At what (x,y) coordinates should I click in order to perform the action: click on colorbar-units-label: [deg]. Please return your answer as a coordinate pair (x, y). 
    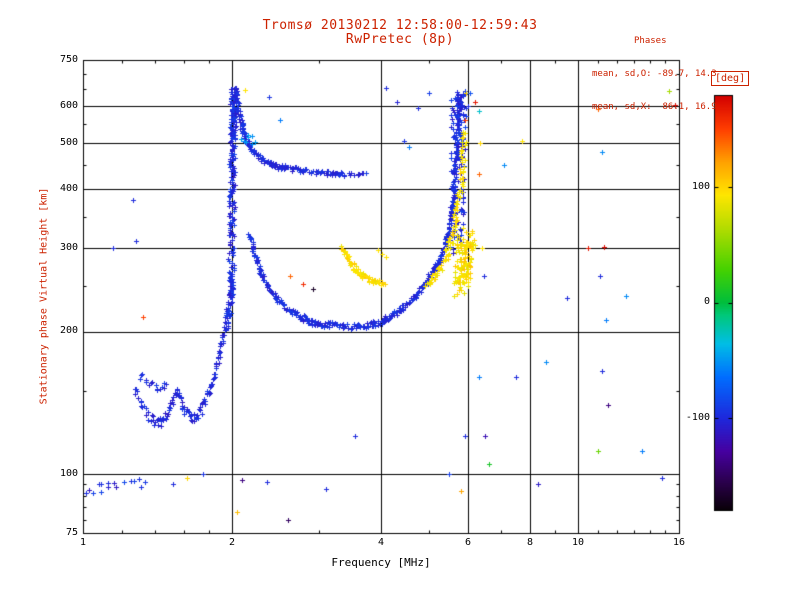
    Looking at the image, I should click on (730, 78).